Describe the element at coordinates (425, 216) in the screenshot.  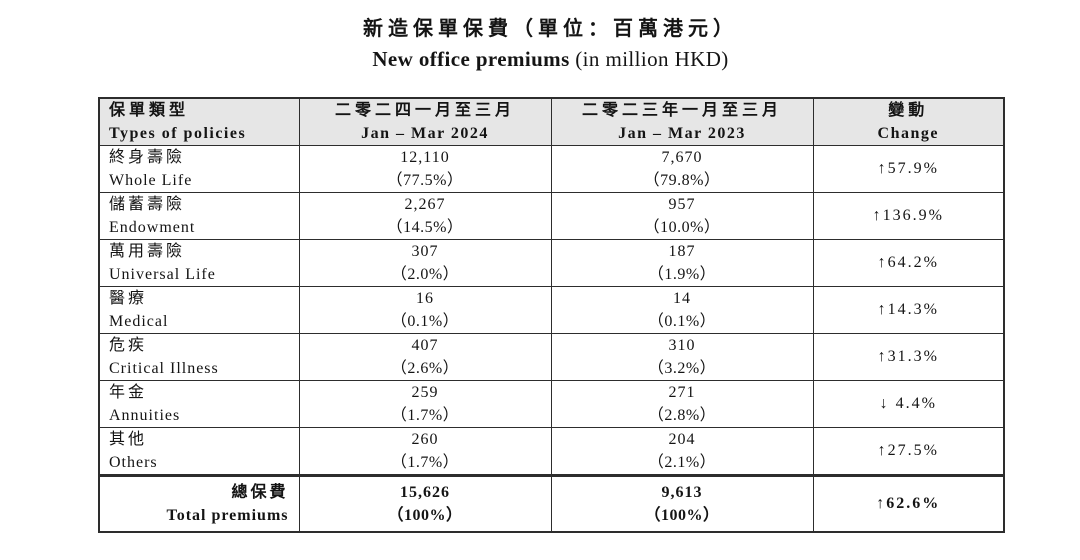
I see `premium-2024-cell: 2,267 （14.5%）` at that location.